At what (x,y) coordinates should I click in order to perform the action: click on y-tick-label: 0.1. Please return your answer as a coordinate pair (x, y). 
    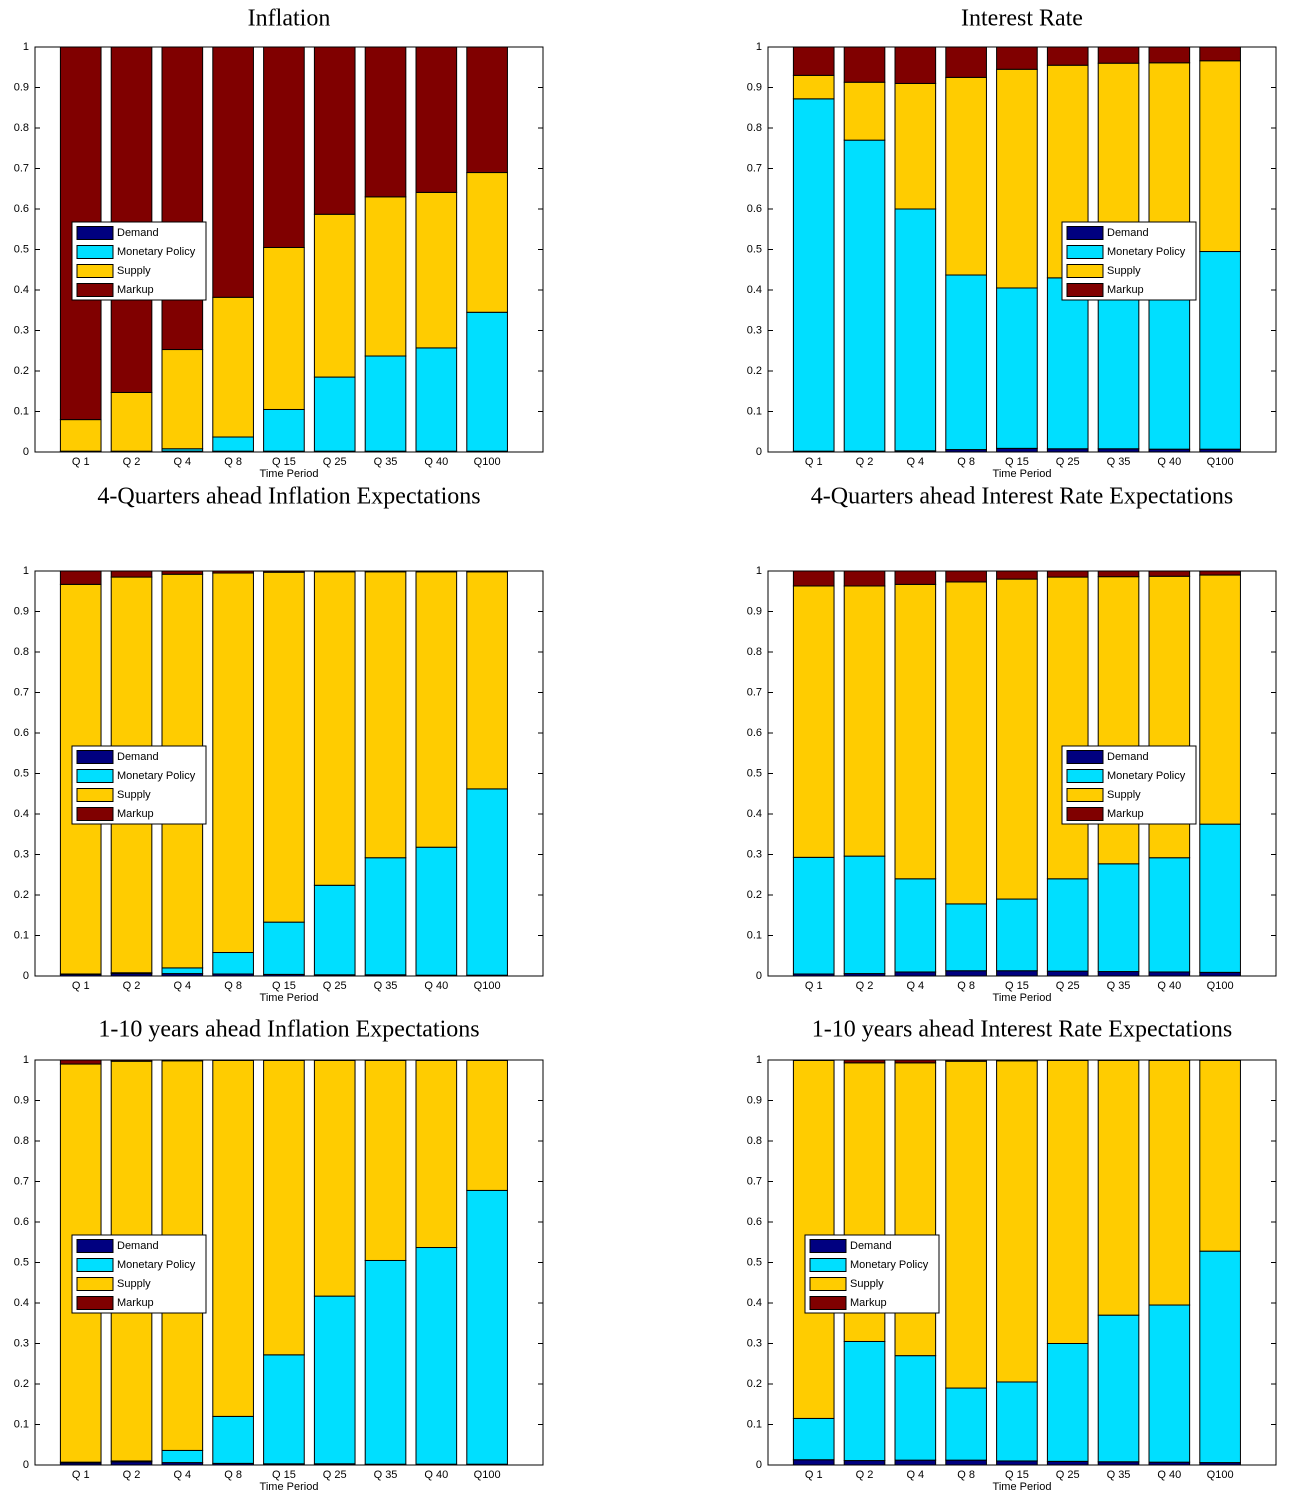
    Looking at the image, I should click on (754, 1424).